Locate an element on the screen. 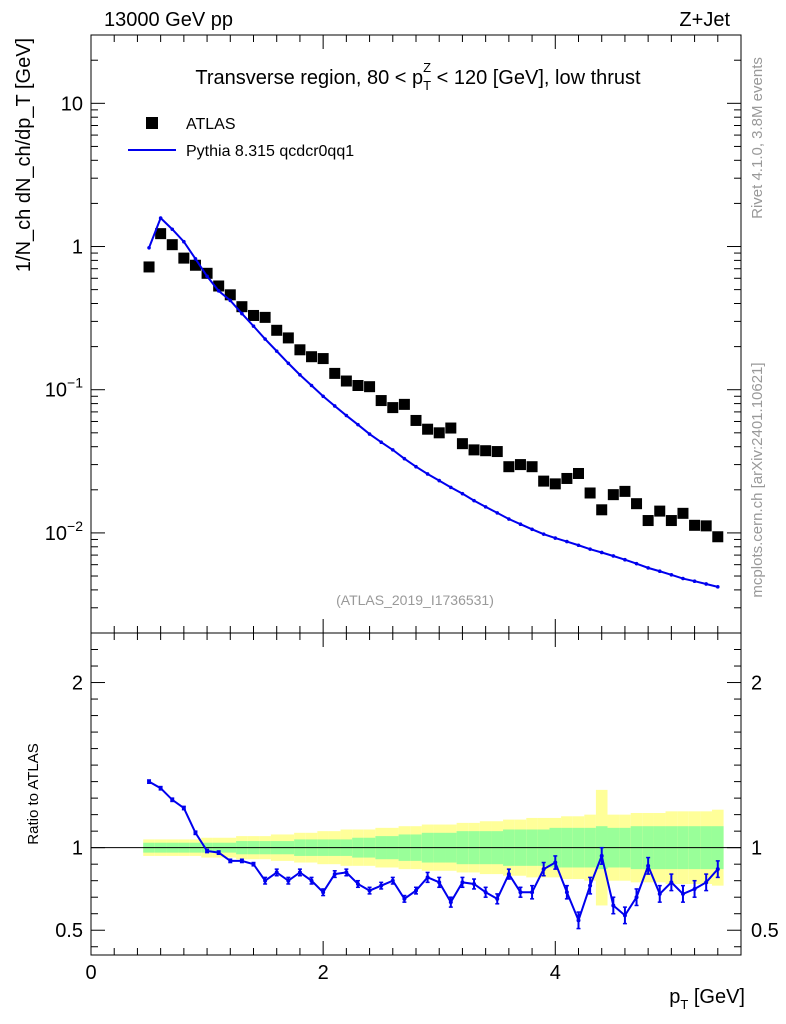  x-tick-label: 2 is located at coordinates (323, 973).